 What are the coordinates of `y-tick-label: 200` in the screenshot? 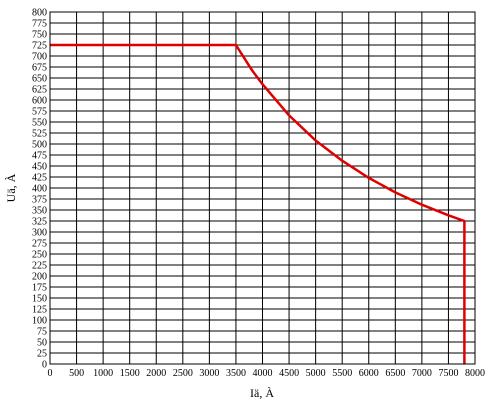 It's located at (39, 277).